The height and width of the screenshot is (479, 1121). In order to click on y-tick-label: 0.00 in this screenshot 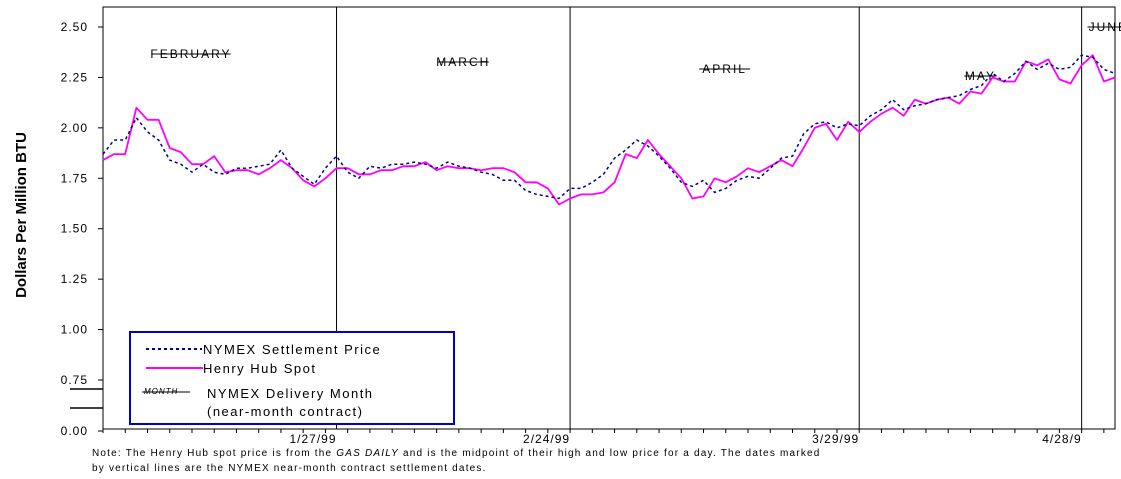, I will do `click(74, 431)`.